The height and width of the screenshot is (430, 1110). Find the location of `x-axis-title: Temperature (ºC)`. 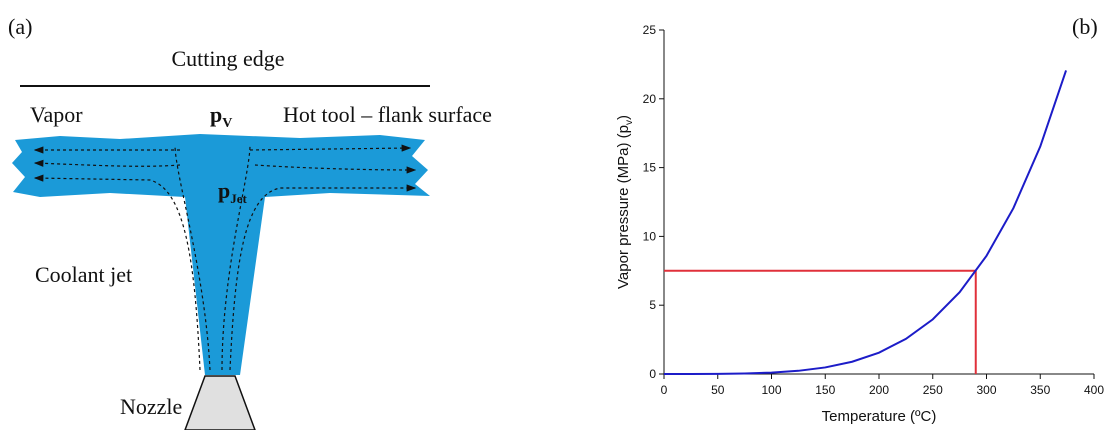

x-axis-title: Temperature (ºC) is located at coordinates (879, 416).